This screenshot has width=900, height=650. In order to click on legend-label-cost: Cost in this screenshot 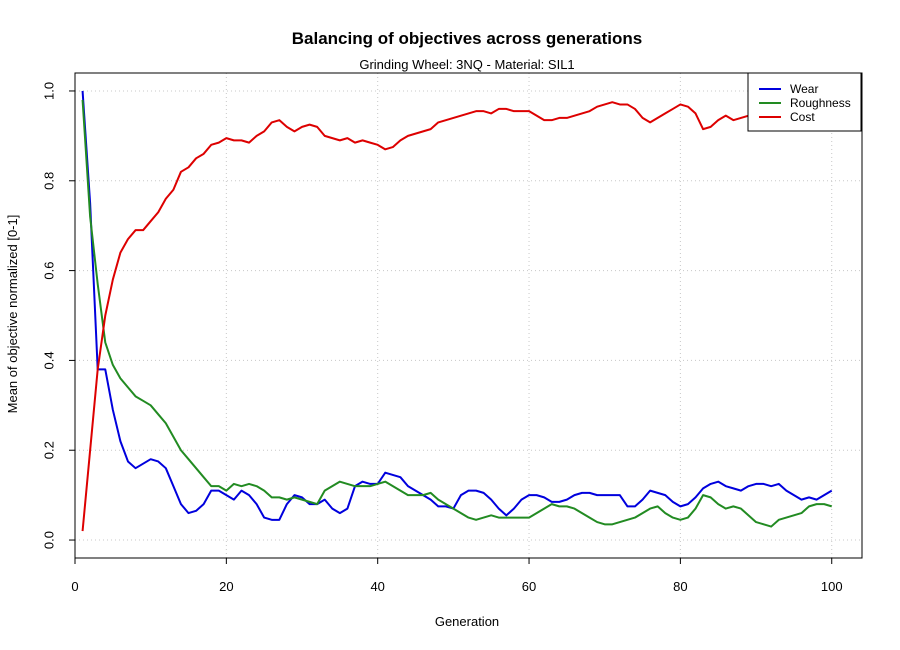, I will do `click(802, 117)`.